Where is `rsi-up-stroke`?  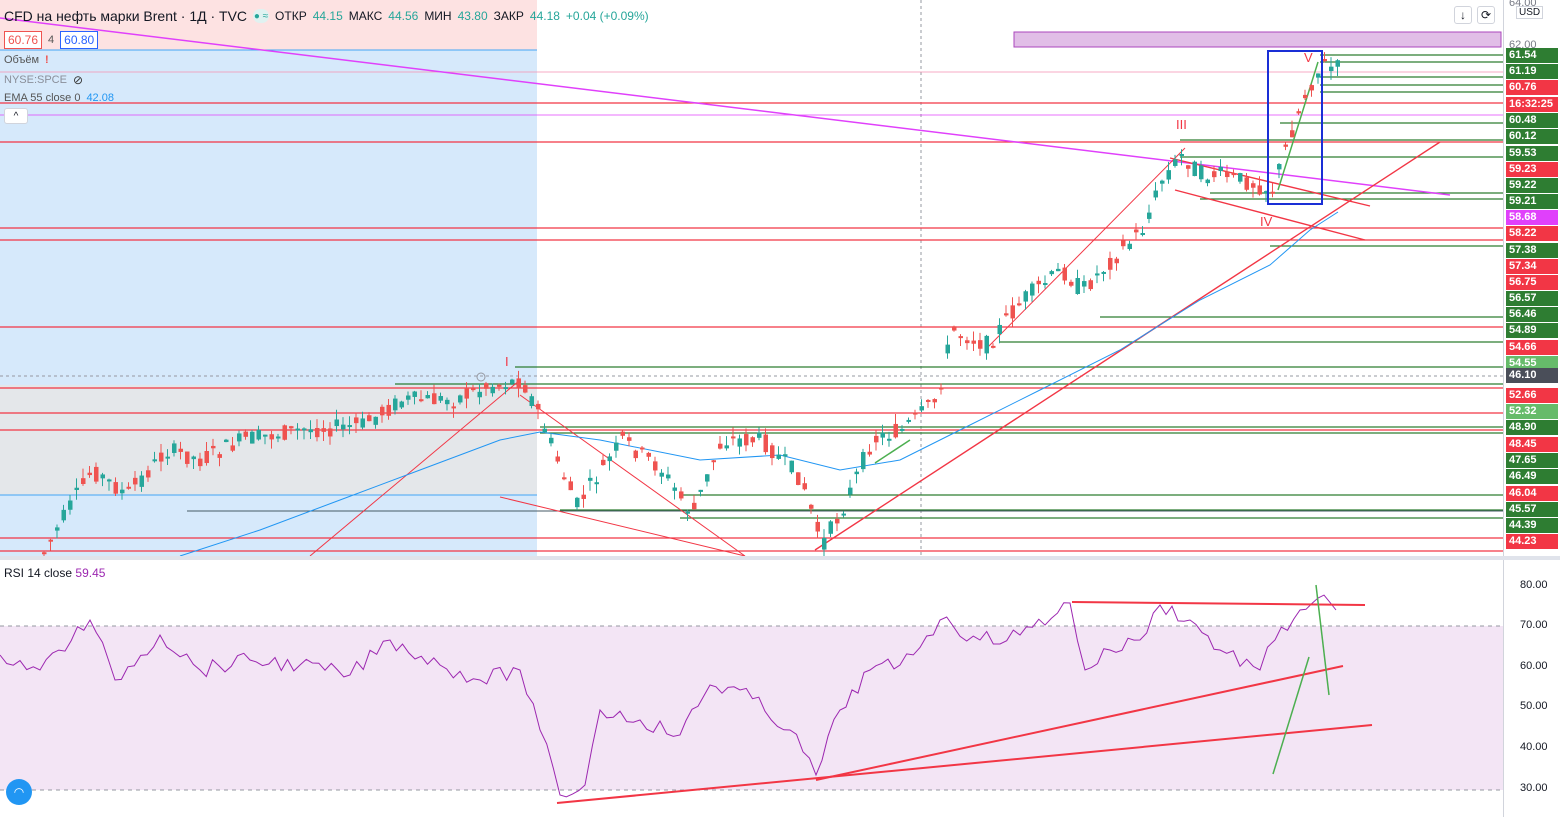
rsi-up-stroke is located at coordinates (1291, 715).